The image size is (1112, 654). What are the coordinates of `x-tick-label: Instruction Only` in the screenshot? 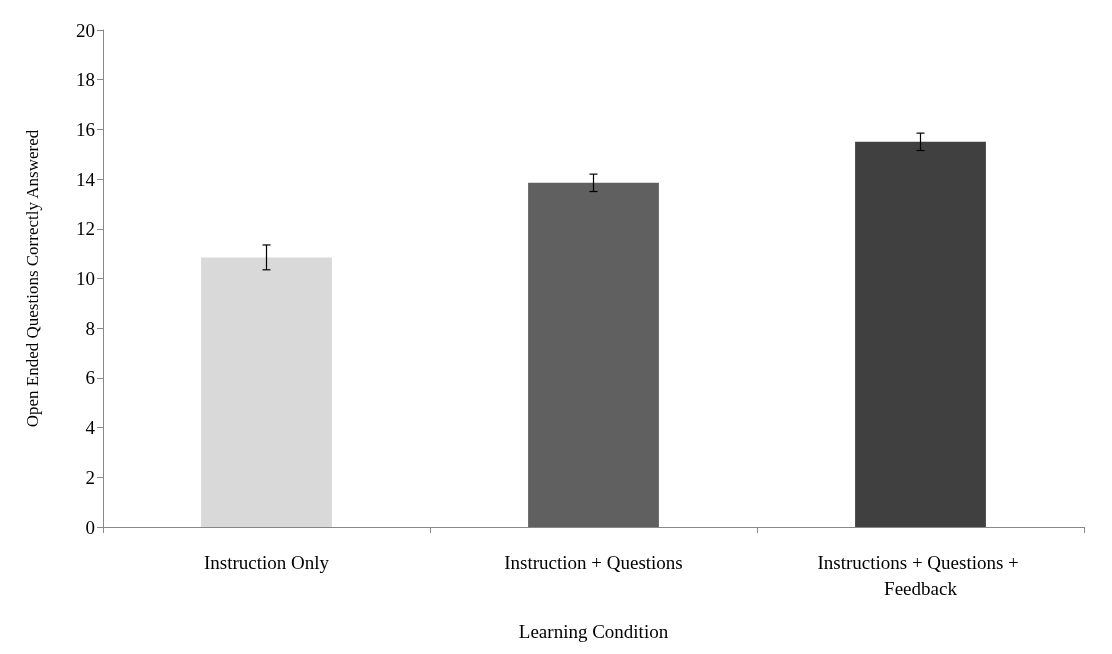 It's located at (266, 562).